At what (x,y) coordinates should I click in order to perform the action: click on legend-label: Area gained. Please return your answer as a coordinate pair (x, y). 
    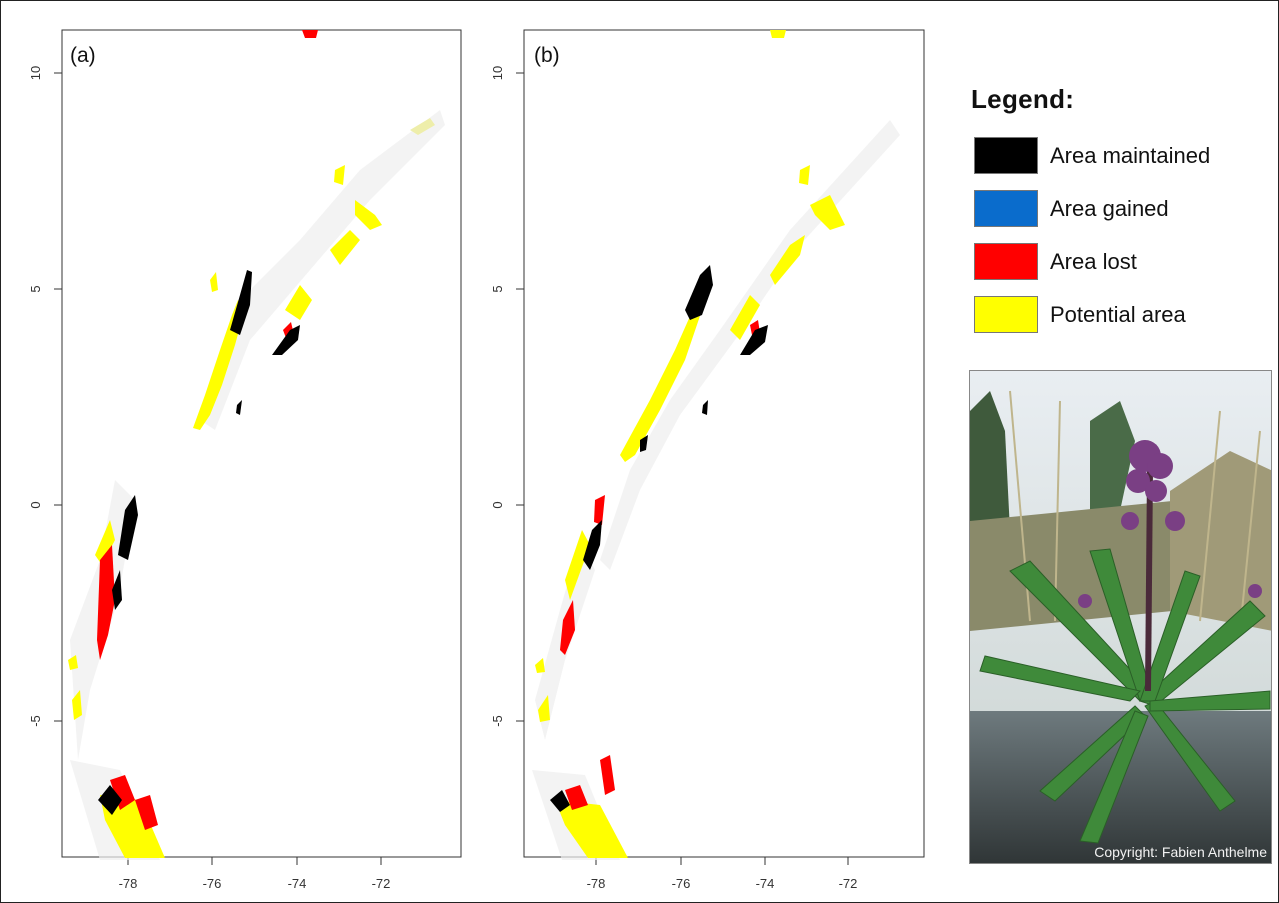
    Looking at the image, I should click on (1109, 208).